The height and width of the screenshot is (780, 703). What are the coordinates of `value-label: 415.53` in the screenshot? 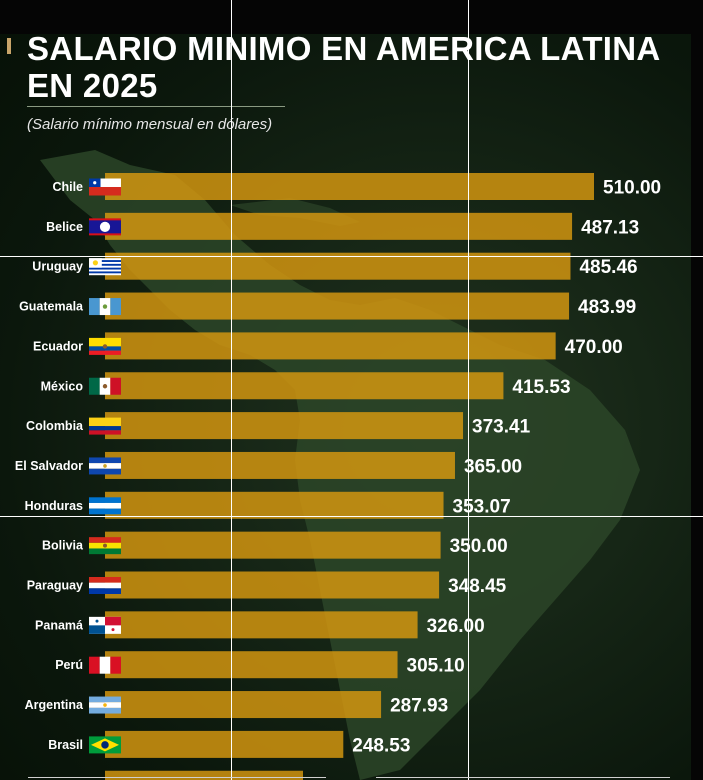 It's located at (541, 387).